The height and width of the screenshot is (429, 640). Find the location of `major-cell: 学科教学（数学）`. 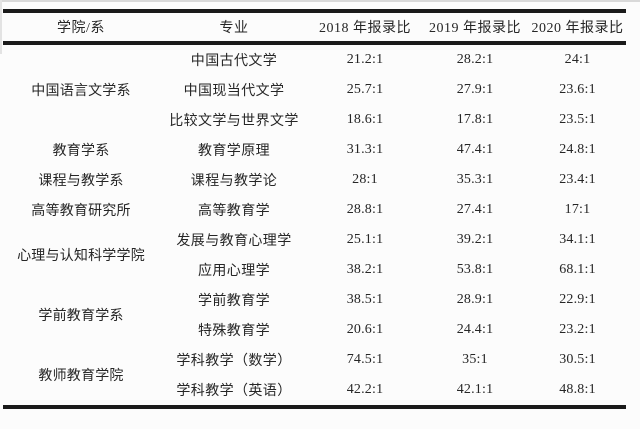

major-cell: 学科教学（数学） is located at coordinates (234, 361).